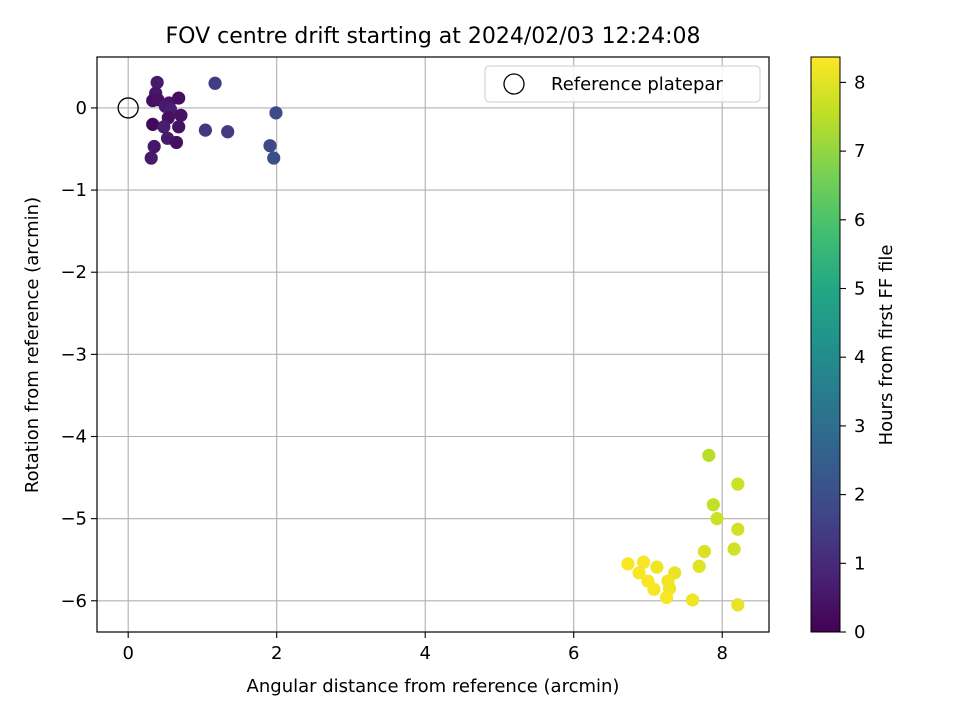 The image size is (960, 720). Describe the element at coordinates (276, 653) in the screenshot. I see `x-tick-label: 2` at that location.